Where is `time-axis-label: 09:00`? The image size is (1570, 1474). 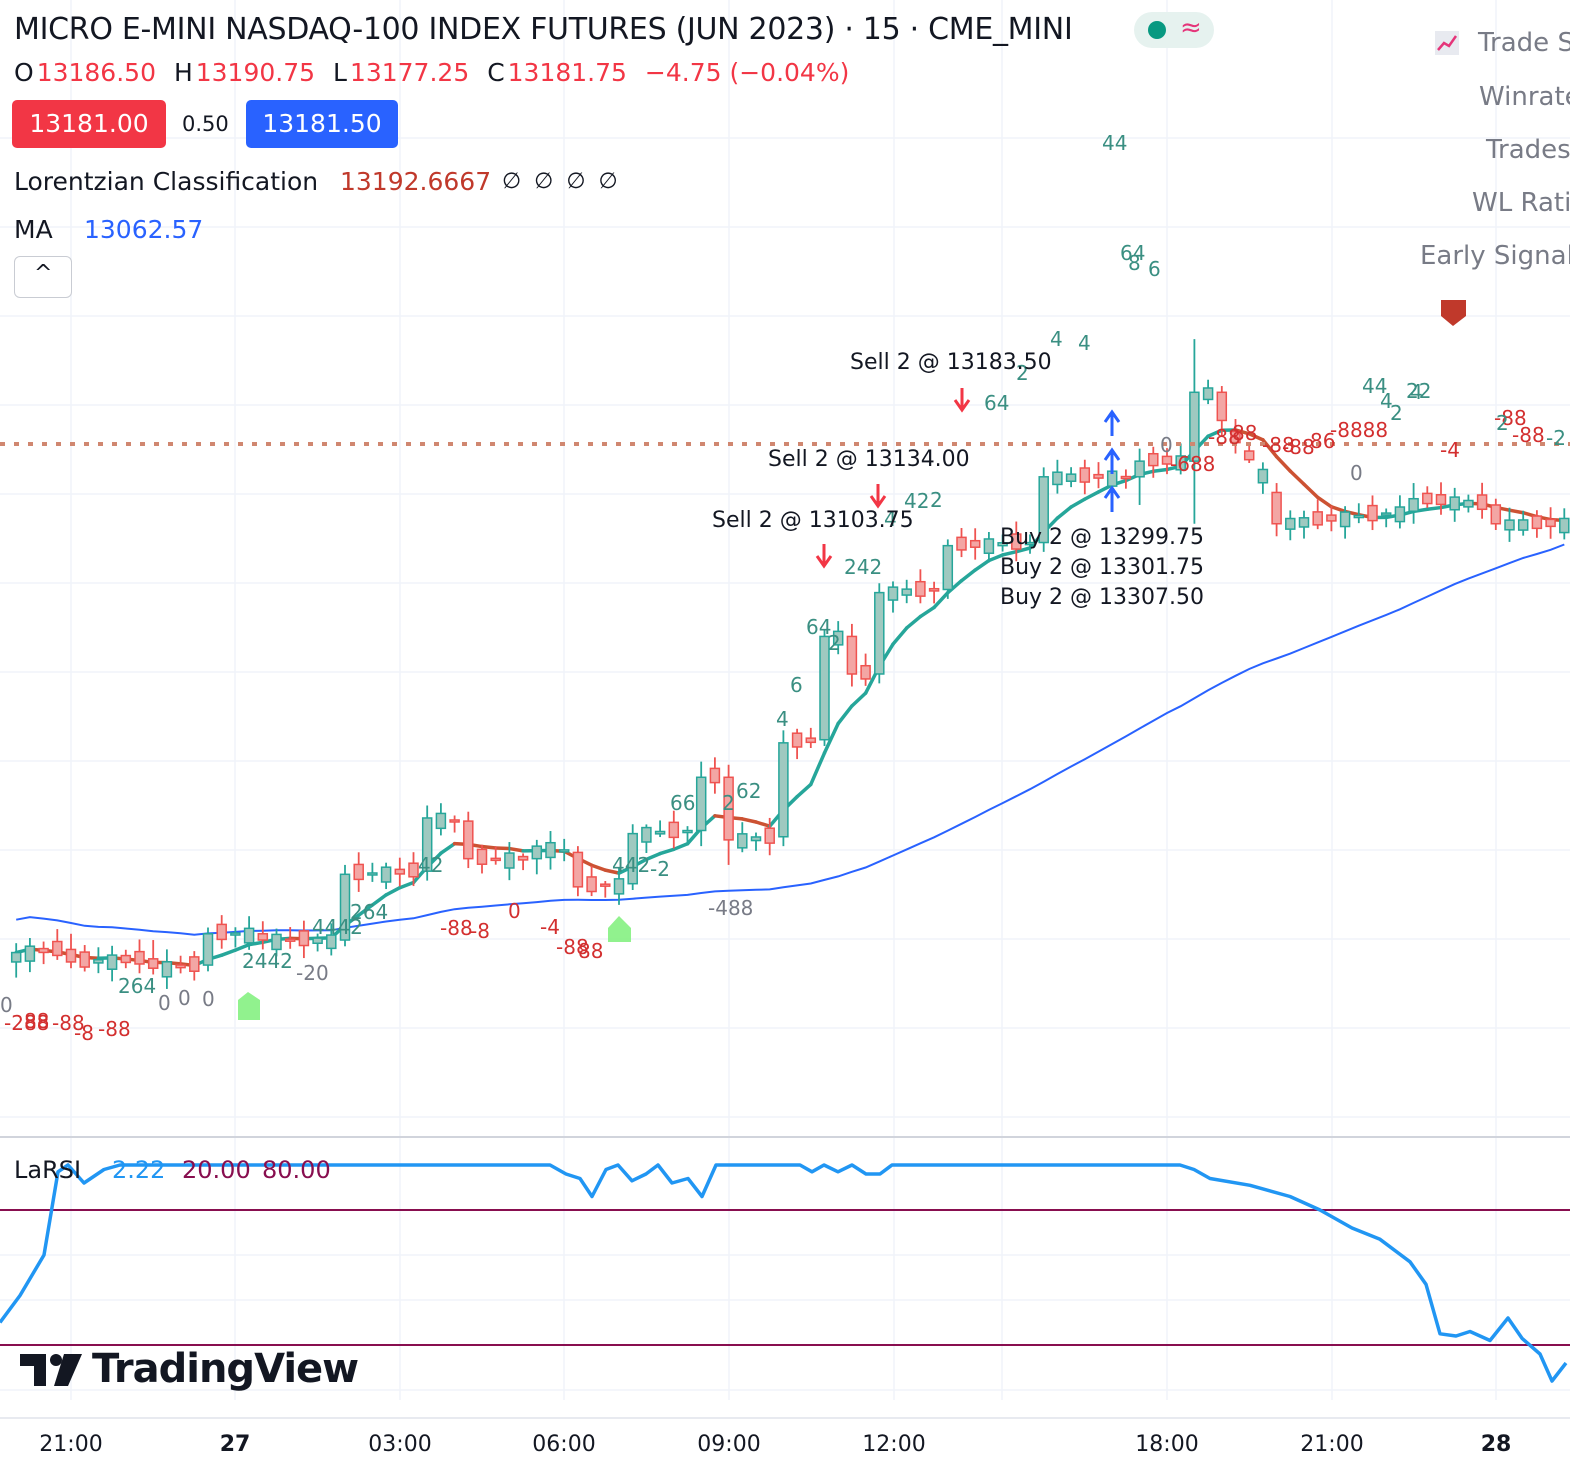
time-axis-label: 09:00 is located at coordinates (729, 1444).